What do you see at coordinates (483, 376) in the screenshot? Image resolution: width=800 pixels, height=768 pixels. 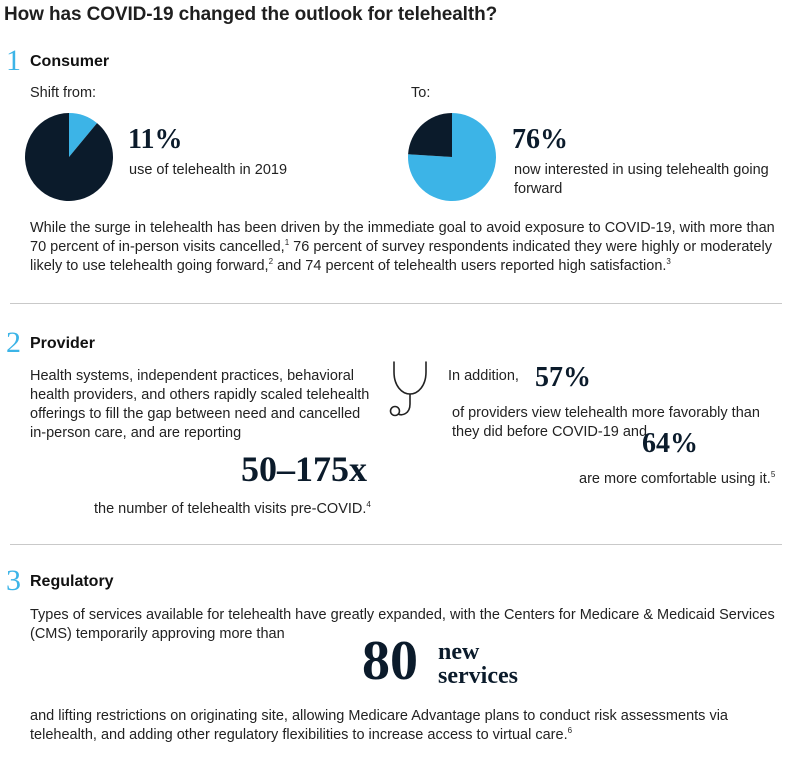 I see `in-addition-text: In addition,` at bounding box center [483, 376].